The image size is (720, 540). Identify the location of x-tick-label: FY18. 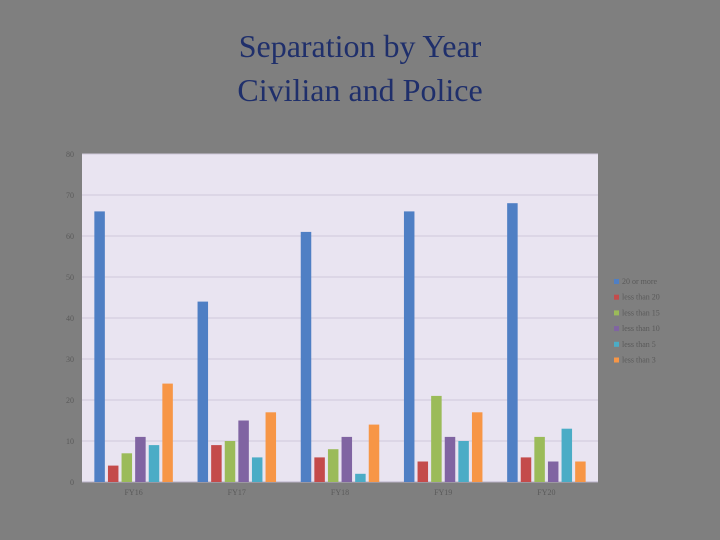
(340, 492).